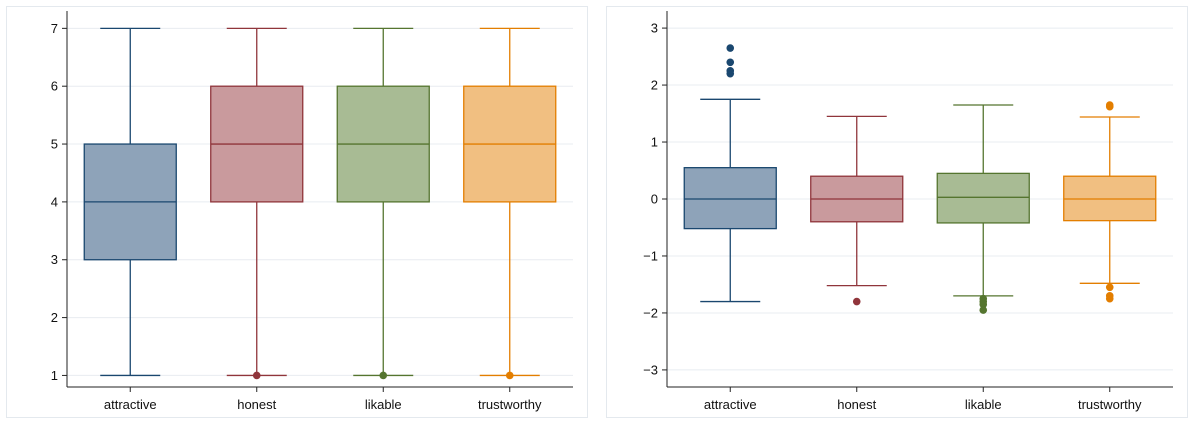  I want to click on y-tick-label: 0, so click(654, 199).